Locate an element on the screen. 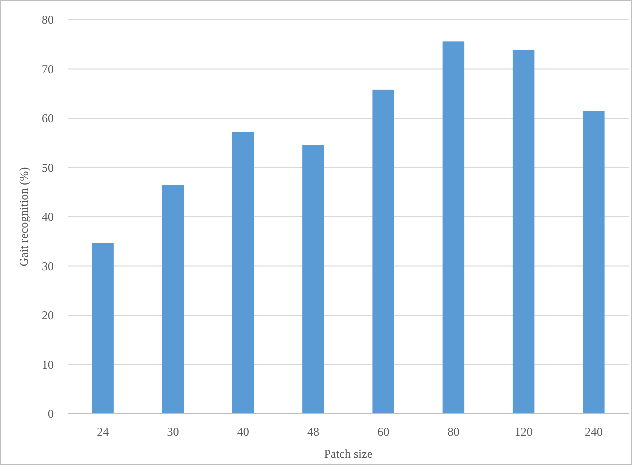 The width and height of the screenshot is (639, 472). y-tick-label: 60 is located at coordinates (48, 119).